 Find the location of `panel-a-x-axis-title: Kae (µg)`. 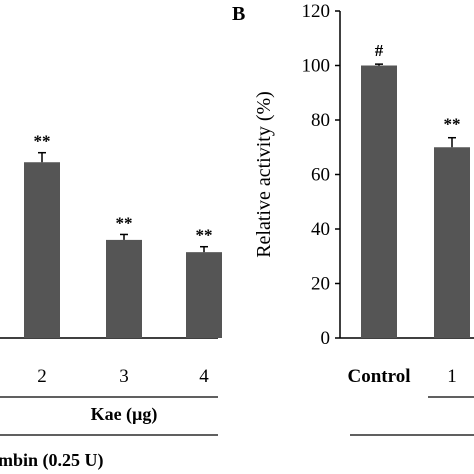

panel-a-x-axis-title: Kae (µg) is located at coordinates (124, 414).